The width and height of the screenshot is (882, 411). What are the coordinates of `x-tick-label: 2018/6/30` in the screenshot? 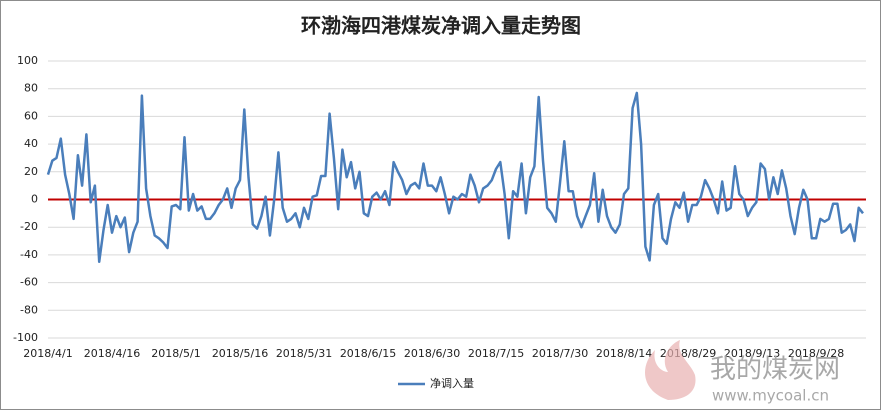 It's located at (432, 353).